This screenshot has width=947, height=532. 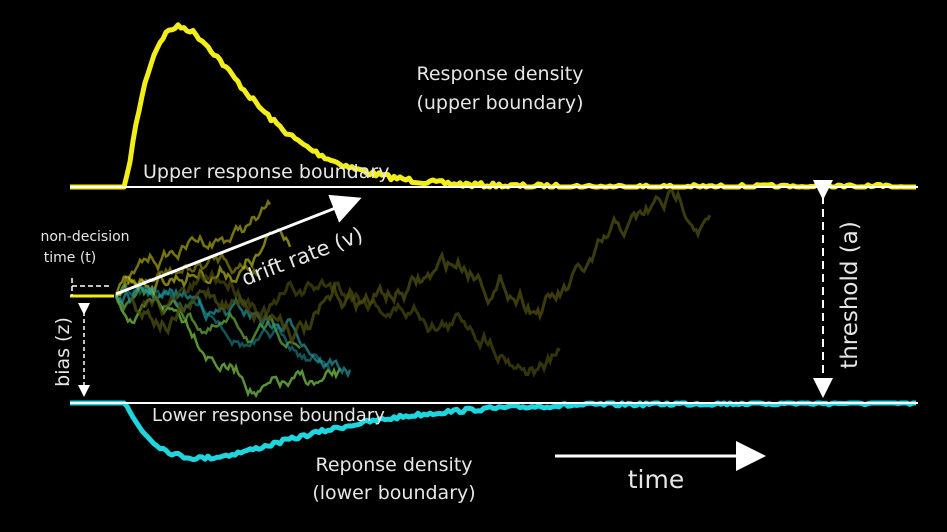 What do you see at coordinates (84, 237) in the screenshot?
I see `non-decision-label-line1: non-decision` at bounding box center [84, 237].